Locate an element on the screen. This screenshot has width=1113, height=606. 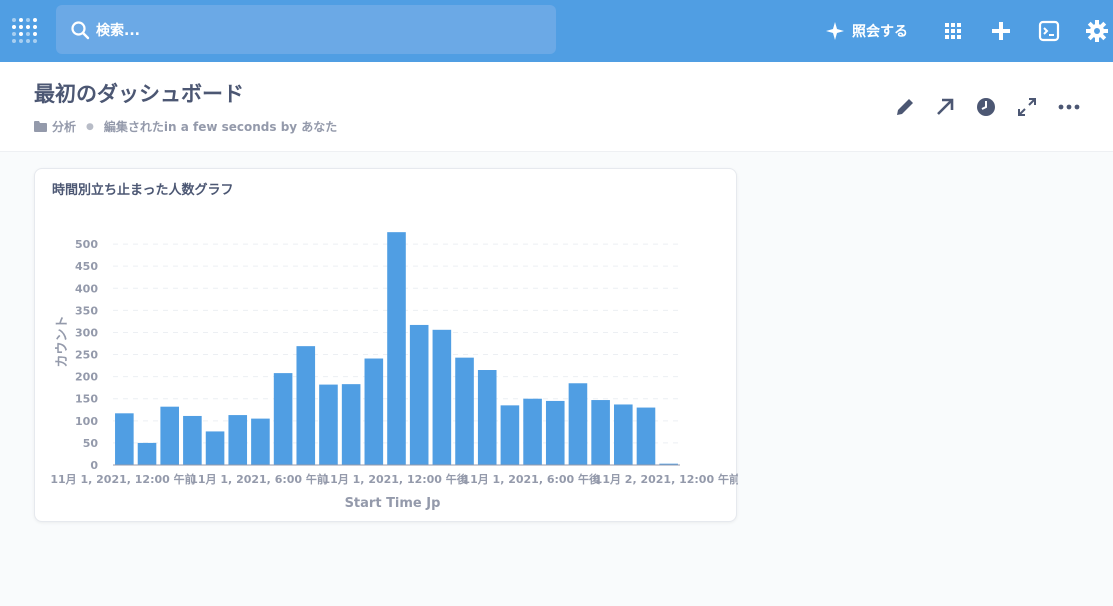
top-navbar: 検索... 照会する is located at coordinates (556, 31).